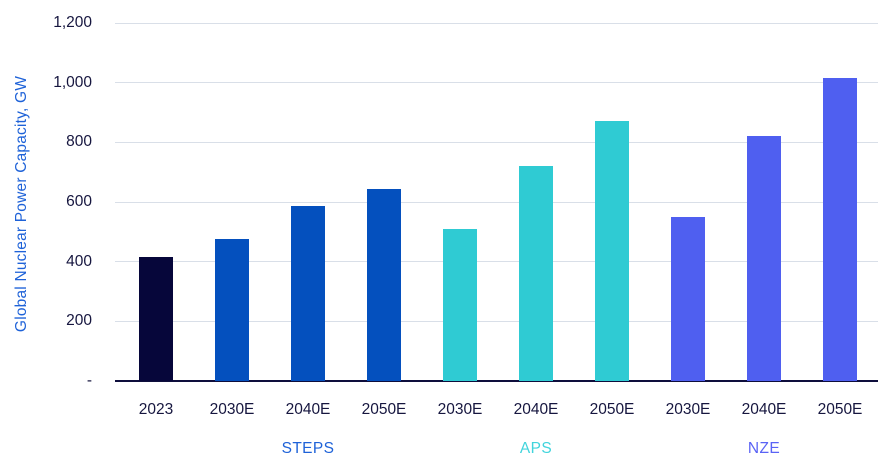 This screenshot has width=884, height=472. Describe the element at coordinates (460, 304) in the screenshot. I see `bar-APS-2030E` at that location.